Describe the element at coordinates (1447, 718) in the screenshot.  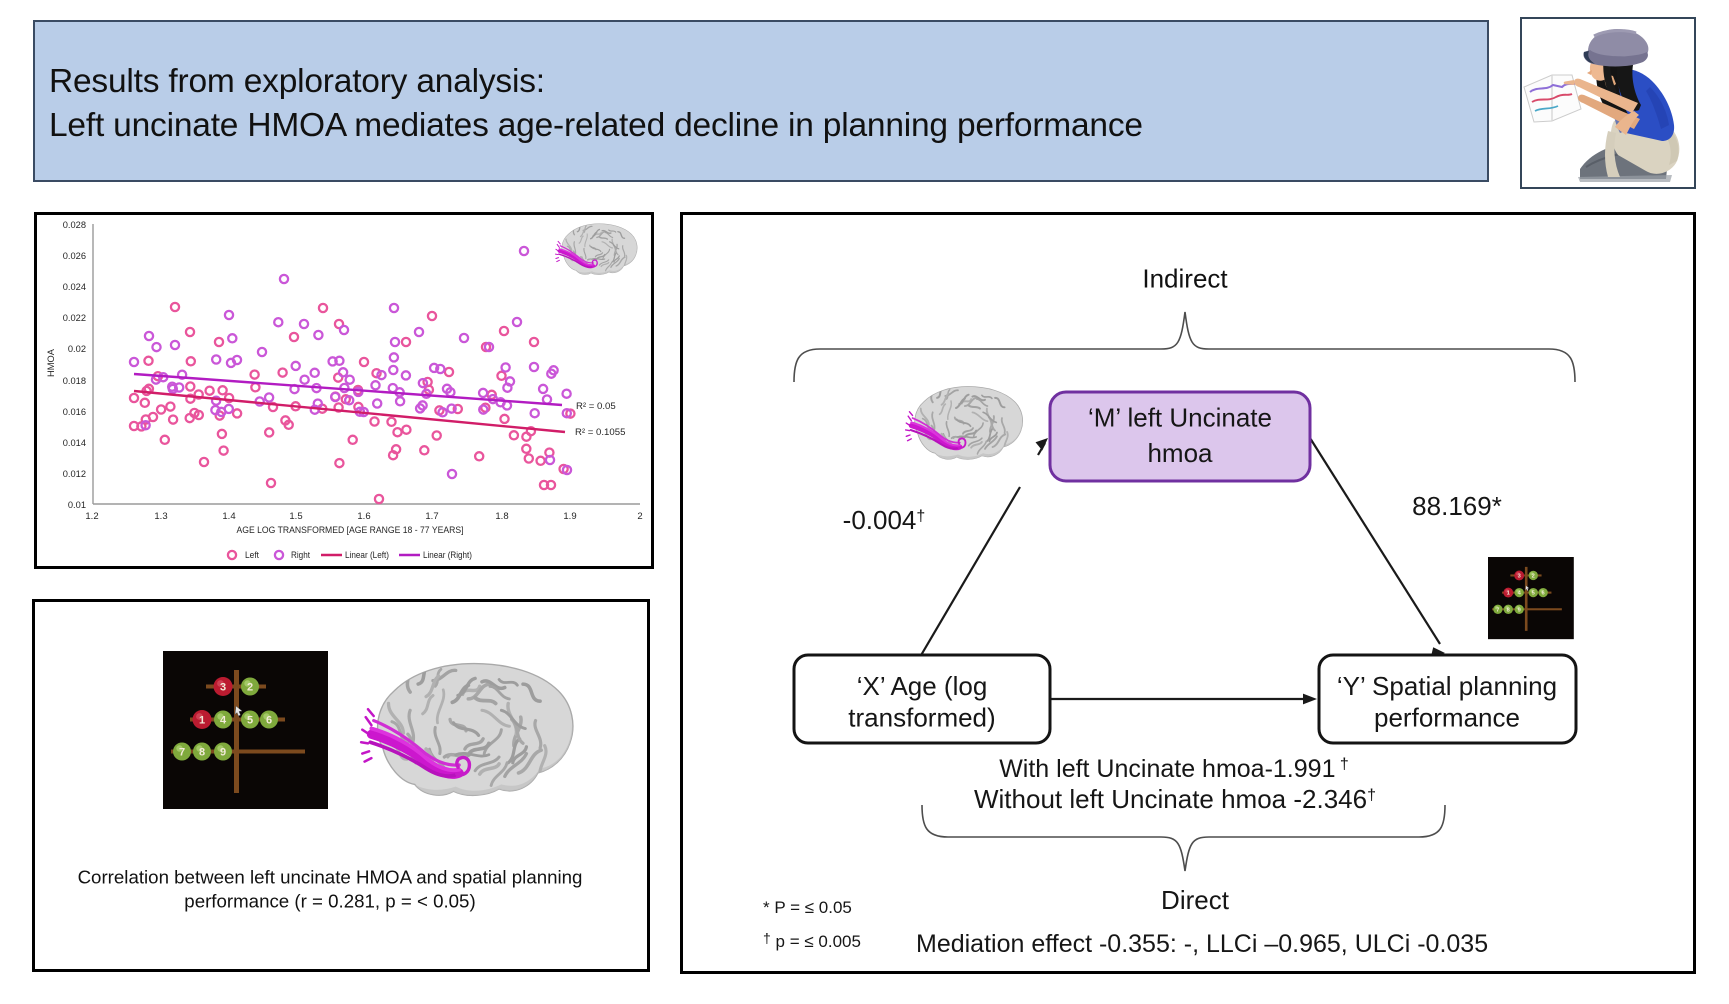
I see `svg-text: performance` at that location.